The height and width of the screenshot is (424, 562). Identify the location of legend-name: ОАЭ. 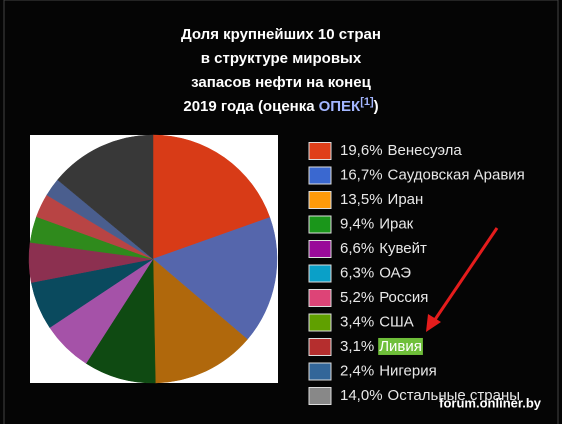
(395, 272).